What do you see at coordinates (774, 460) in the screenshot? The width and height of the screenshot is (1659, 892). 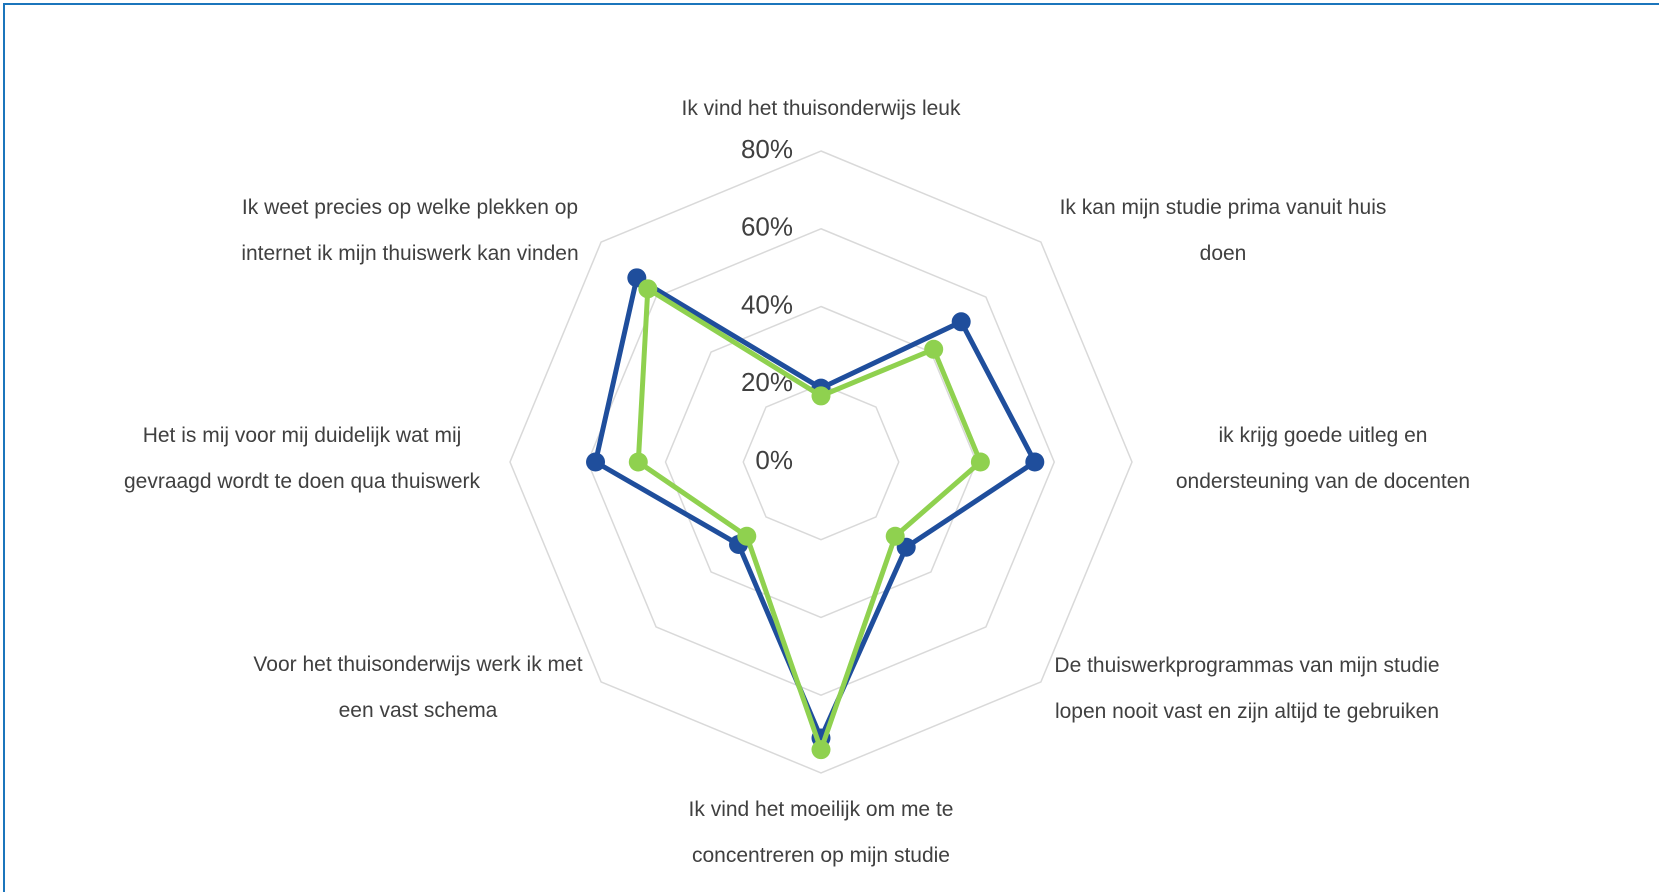 I see `y-tick-label: 0%` at bounding box center [774, 460].